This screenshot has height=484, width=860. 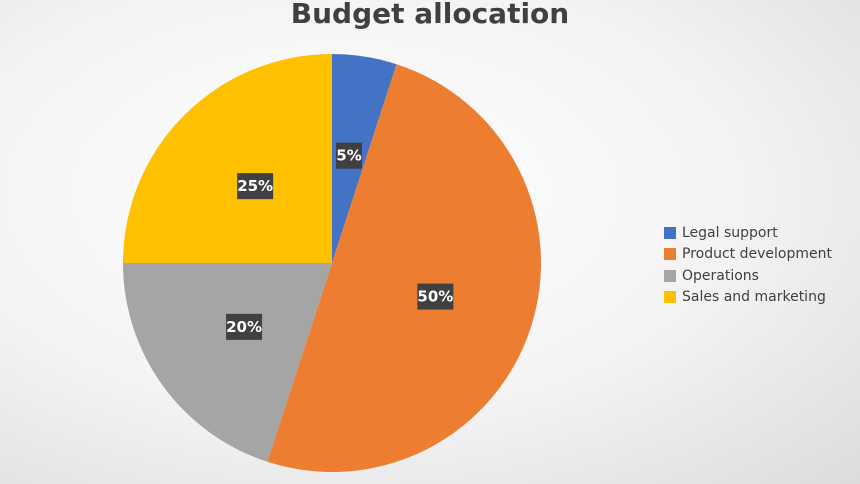 What do you see at coordinates (364, 158) in the screenshot?
I see `pie-slice-legal-support` at bounding box center [364, 158].